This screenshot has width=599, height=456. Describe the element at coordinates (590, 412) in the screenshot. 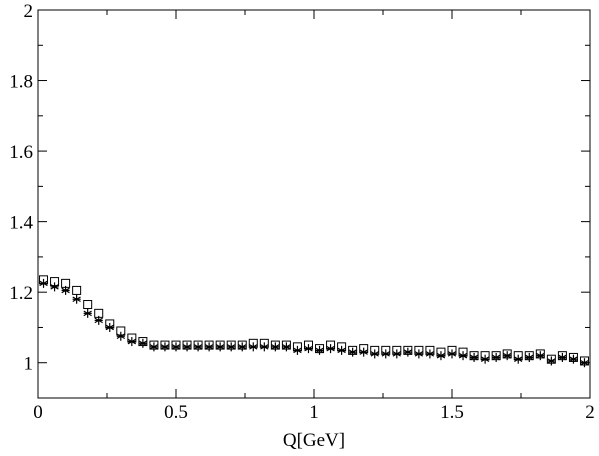

I see `x-tick-label: 2` at that location.